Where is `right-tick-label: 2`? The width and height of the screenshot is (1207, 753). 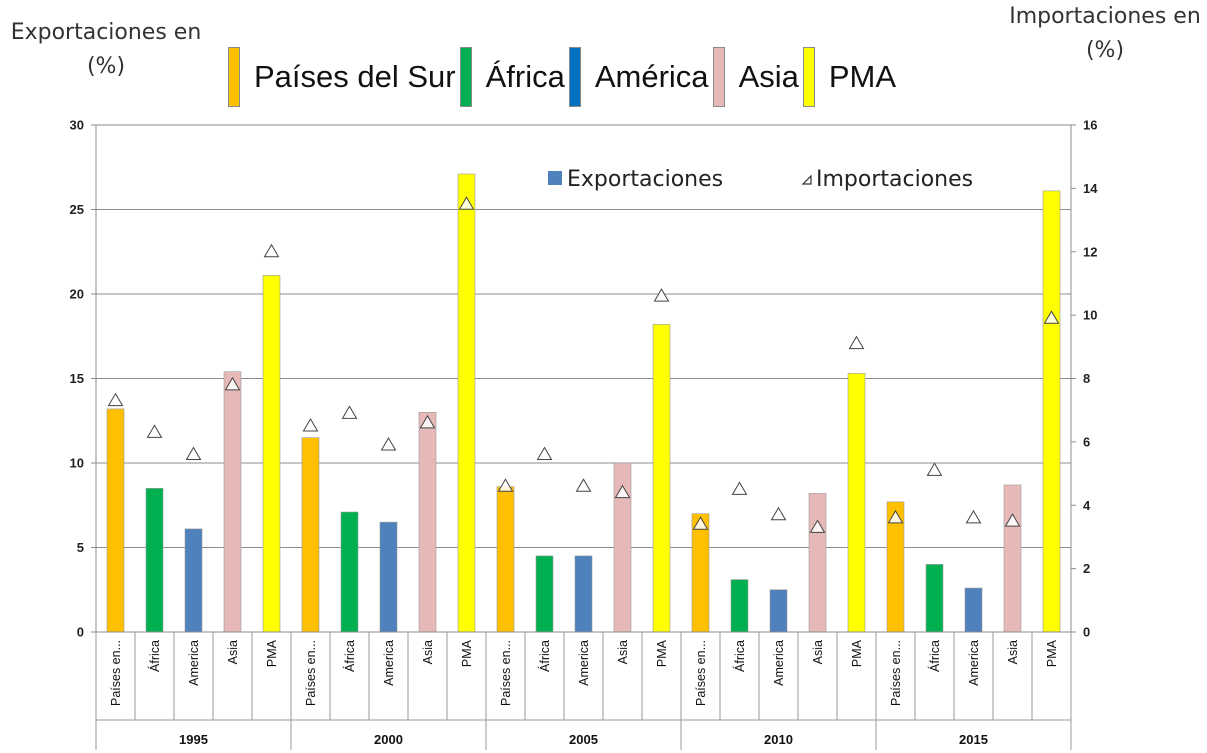
right-tick-label: 2 is located at coordinates (1086, 568).